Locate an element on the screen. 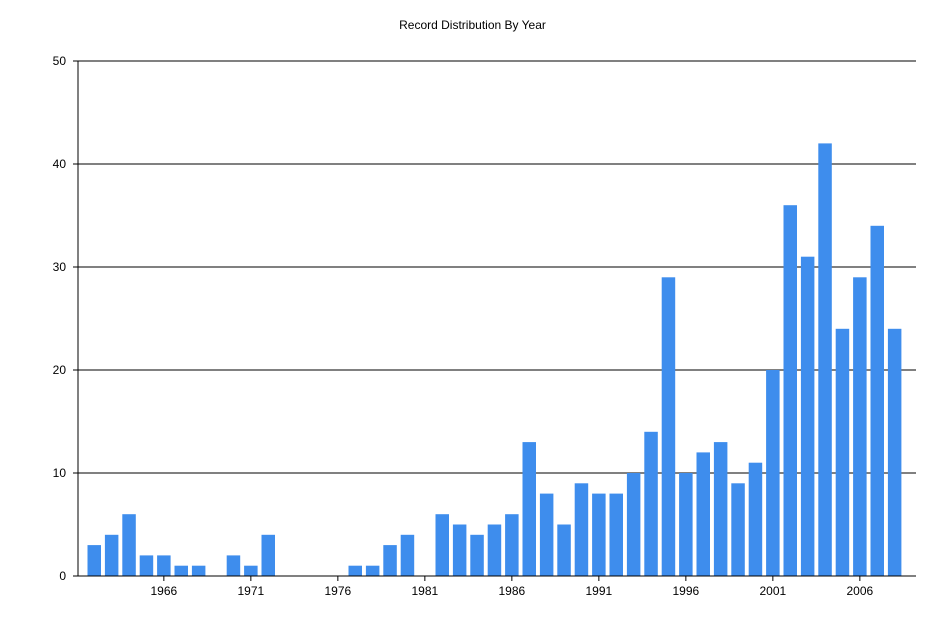 This screenshot has width=945, height=630. x-tick-label: 2001 is located at coordinates (772, 591).